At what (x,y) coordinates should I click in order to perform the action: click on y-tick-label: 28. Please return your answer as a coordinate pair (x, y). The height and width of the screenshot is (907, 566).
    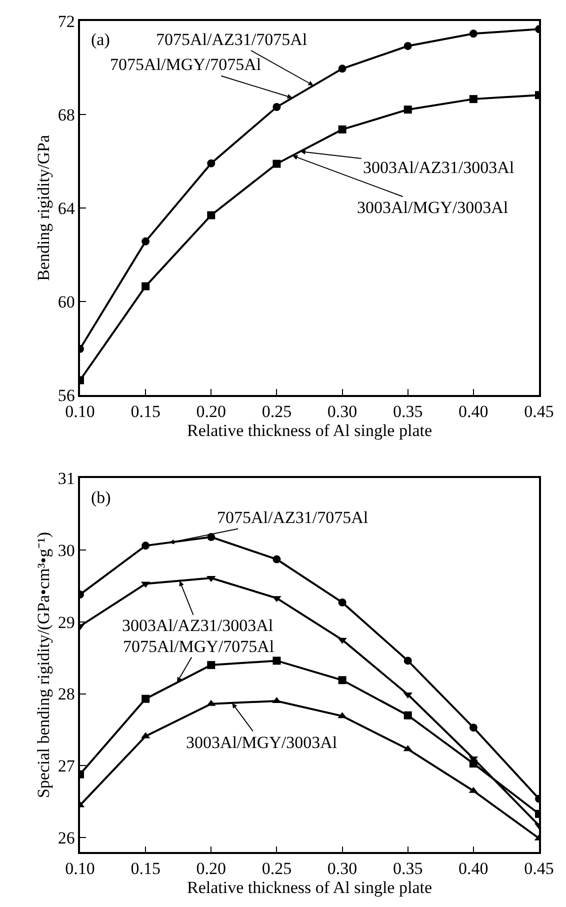
    Looking at the image, I should click on (66, 694).